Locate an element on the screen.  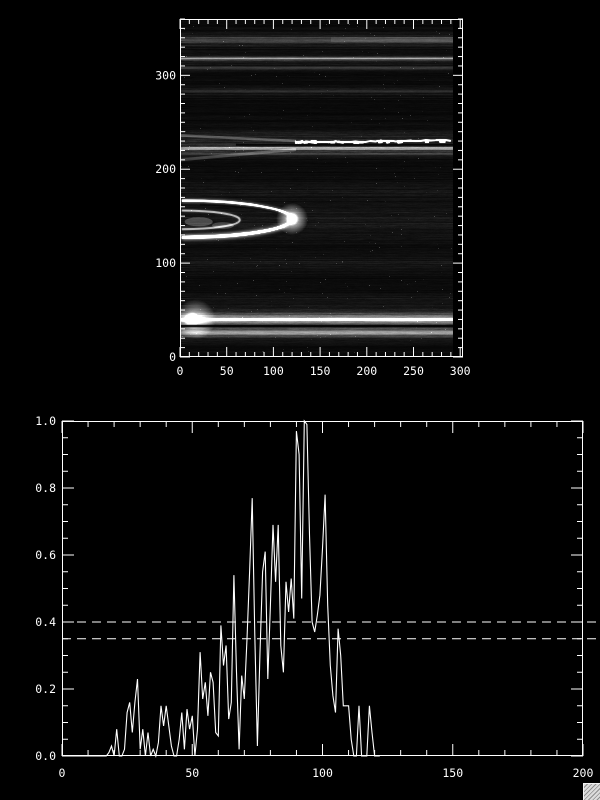
top-x-tick-label: 50 is located at coordinates (227, 371).